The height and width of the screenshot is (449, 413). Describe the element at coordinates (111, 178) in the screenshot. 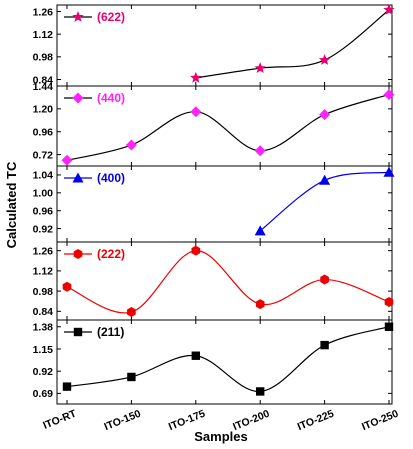

I see `legend-label: (400)` at that location.